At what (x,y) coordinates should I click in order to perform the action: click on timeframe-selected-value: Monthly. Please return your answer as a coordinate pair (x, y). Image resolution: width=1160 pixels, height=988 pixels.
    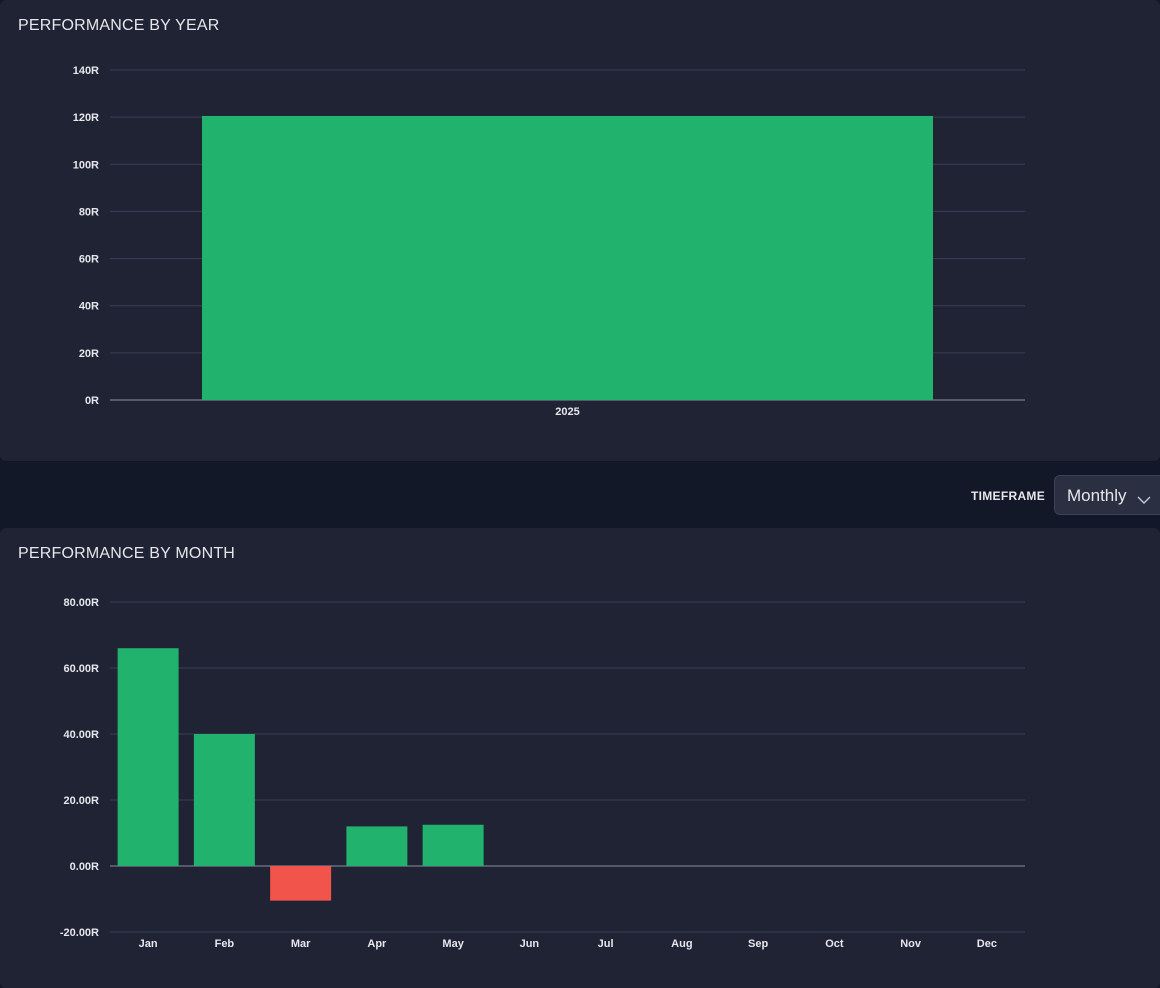
    Looking at the image, I should click on (1097, 495).